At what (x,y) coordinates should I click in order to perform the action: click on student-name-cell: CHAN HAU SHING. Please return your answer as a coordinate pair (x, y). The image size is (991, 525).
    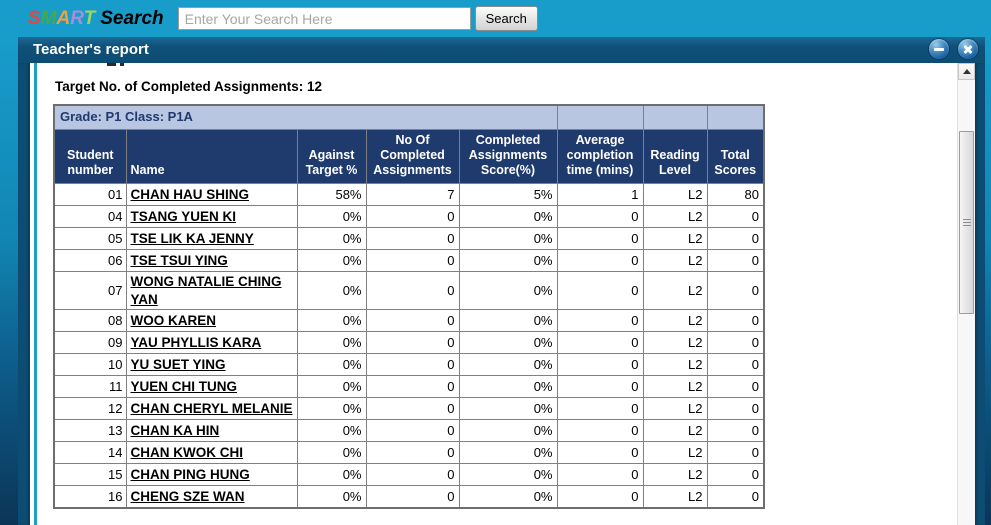
    Looking at the image, I should click on (211, 195).